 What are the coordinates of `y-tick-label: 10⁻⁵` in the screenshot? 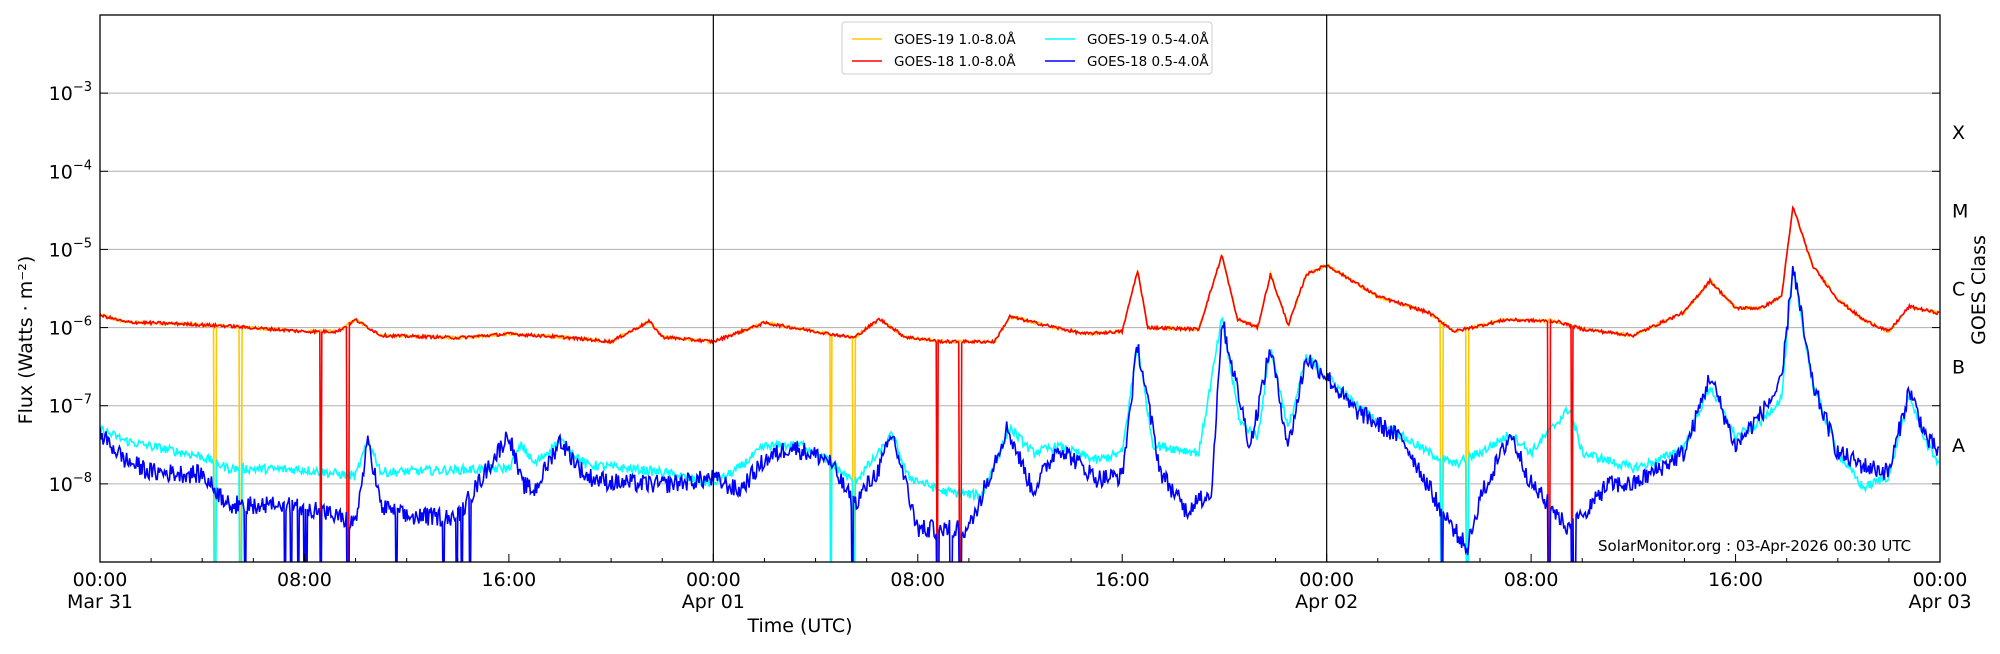 It's located at (70, 248).